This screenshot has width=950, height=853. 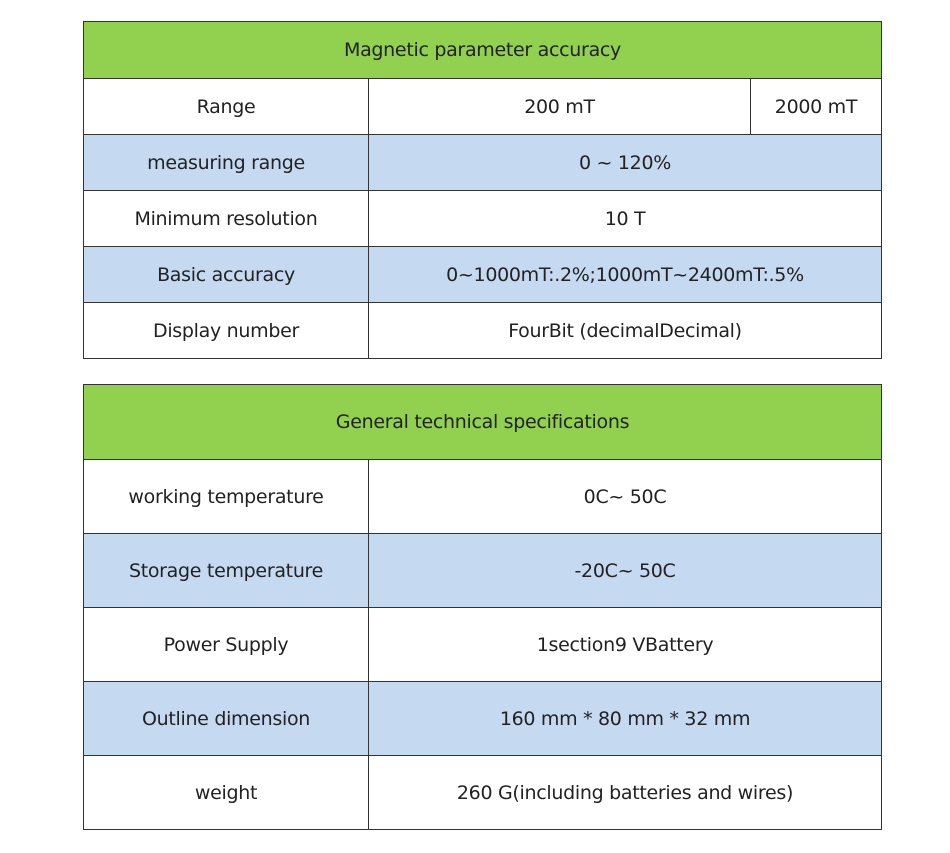 I want to click on row-label: Basic accuracy, so click(x=226, y=274).